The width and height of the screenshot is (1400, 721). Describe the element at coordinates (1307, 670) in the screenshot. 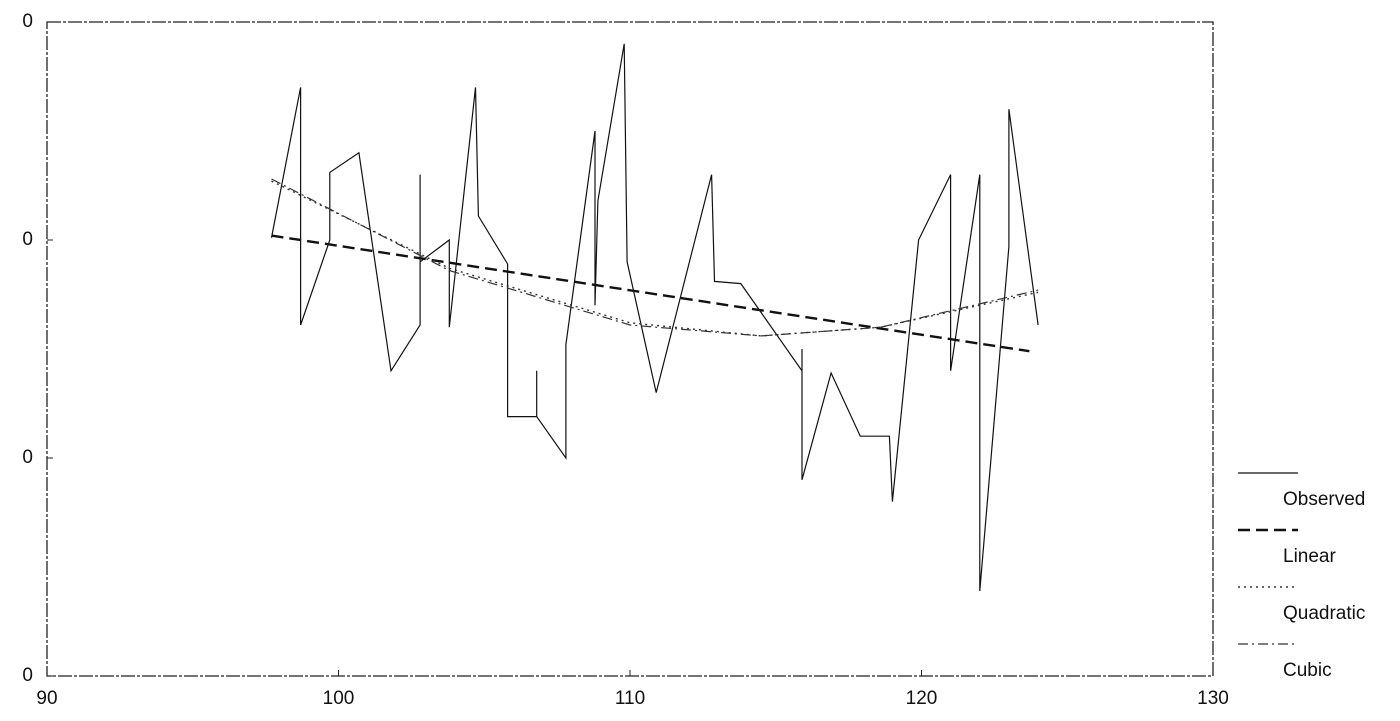

I see `legend-label: Cubic` at that location.